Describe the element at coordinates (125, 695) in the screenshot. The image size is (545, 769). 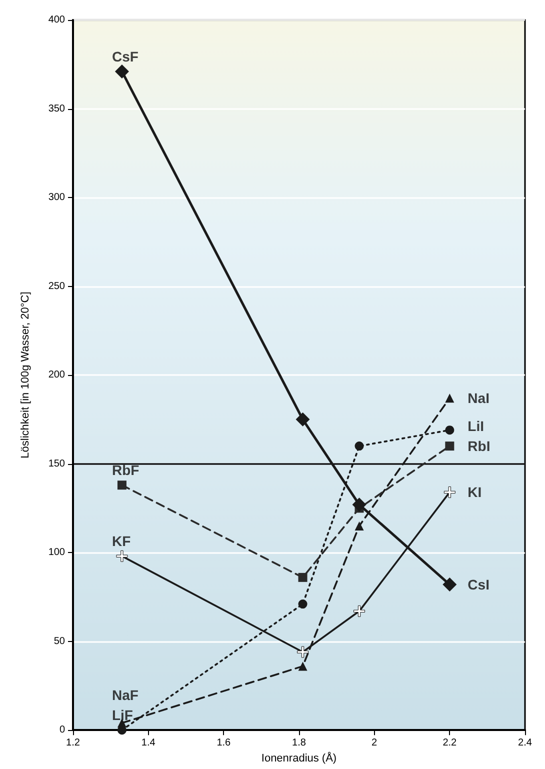
I see `annotation: NaF` at that location.